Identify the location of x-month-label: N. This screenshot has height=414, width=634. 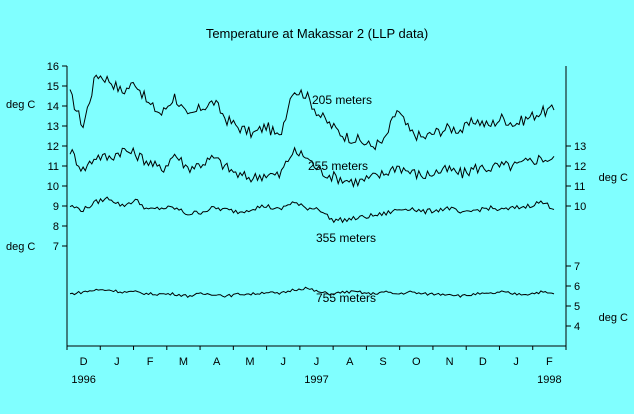
(450, 362).